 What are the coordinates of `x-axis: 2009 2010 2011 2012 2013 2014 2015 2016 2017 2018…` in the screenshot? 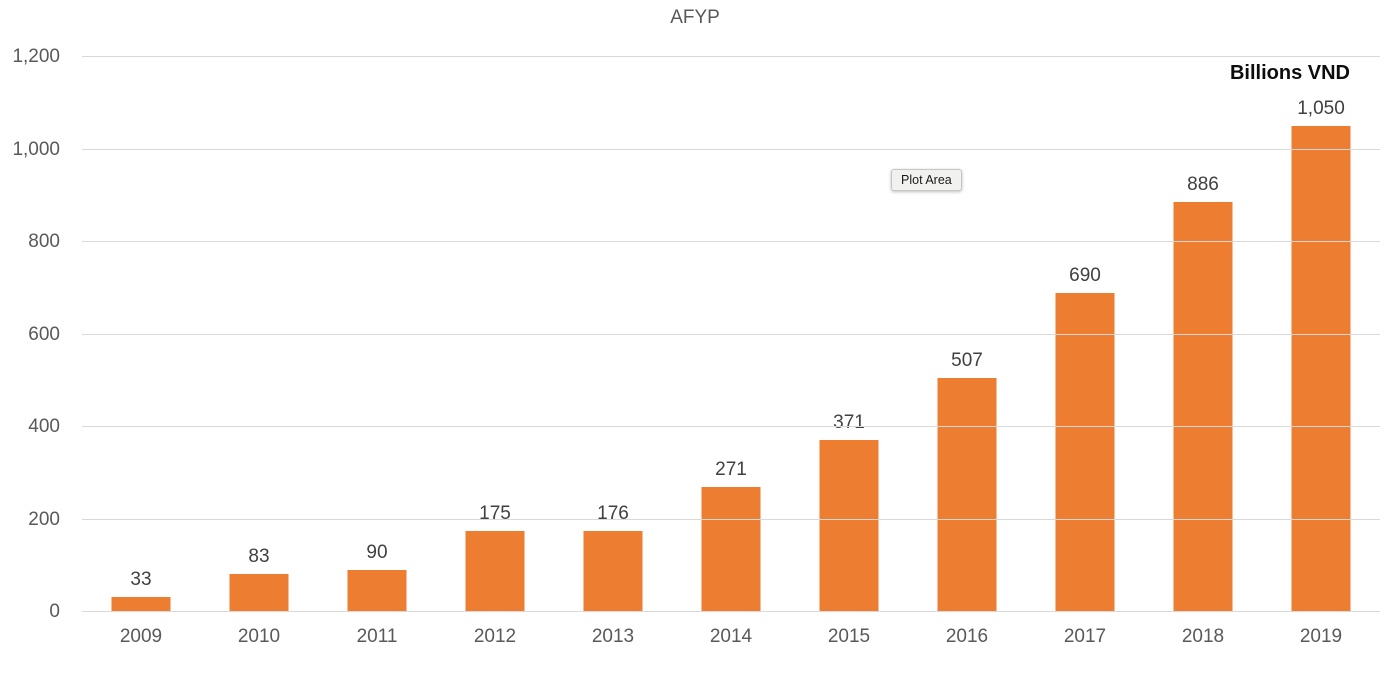 It's located at (731, 634).